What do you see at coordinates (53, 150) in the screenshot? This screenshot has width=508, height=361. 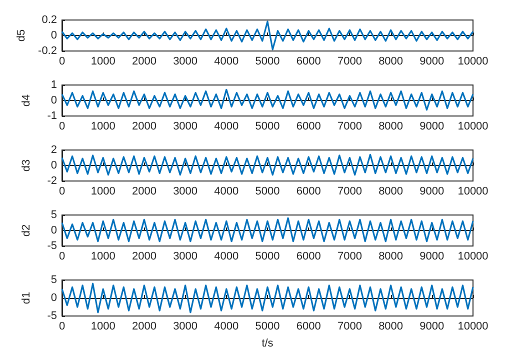 I see `y-tick-label: 2` at bounding box center [53, 150].